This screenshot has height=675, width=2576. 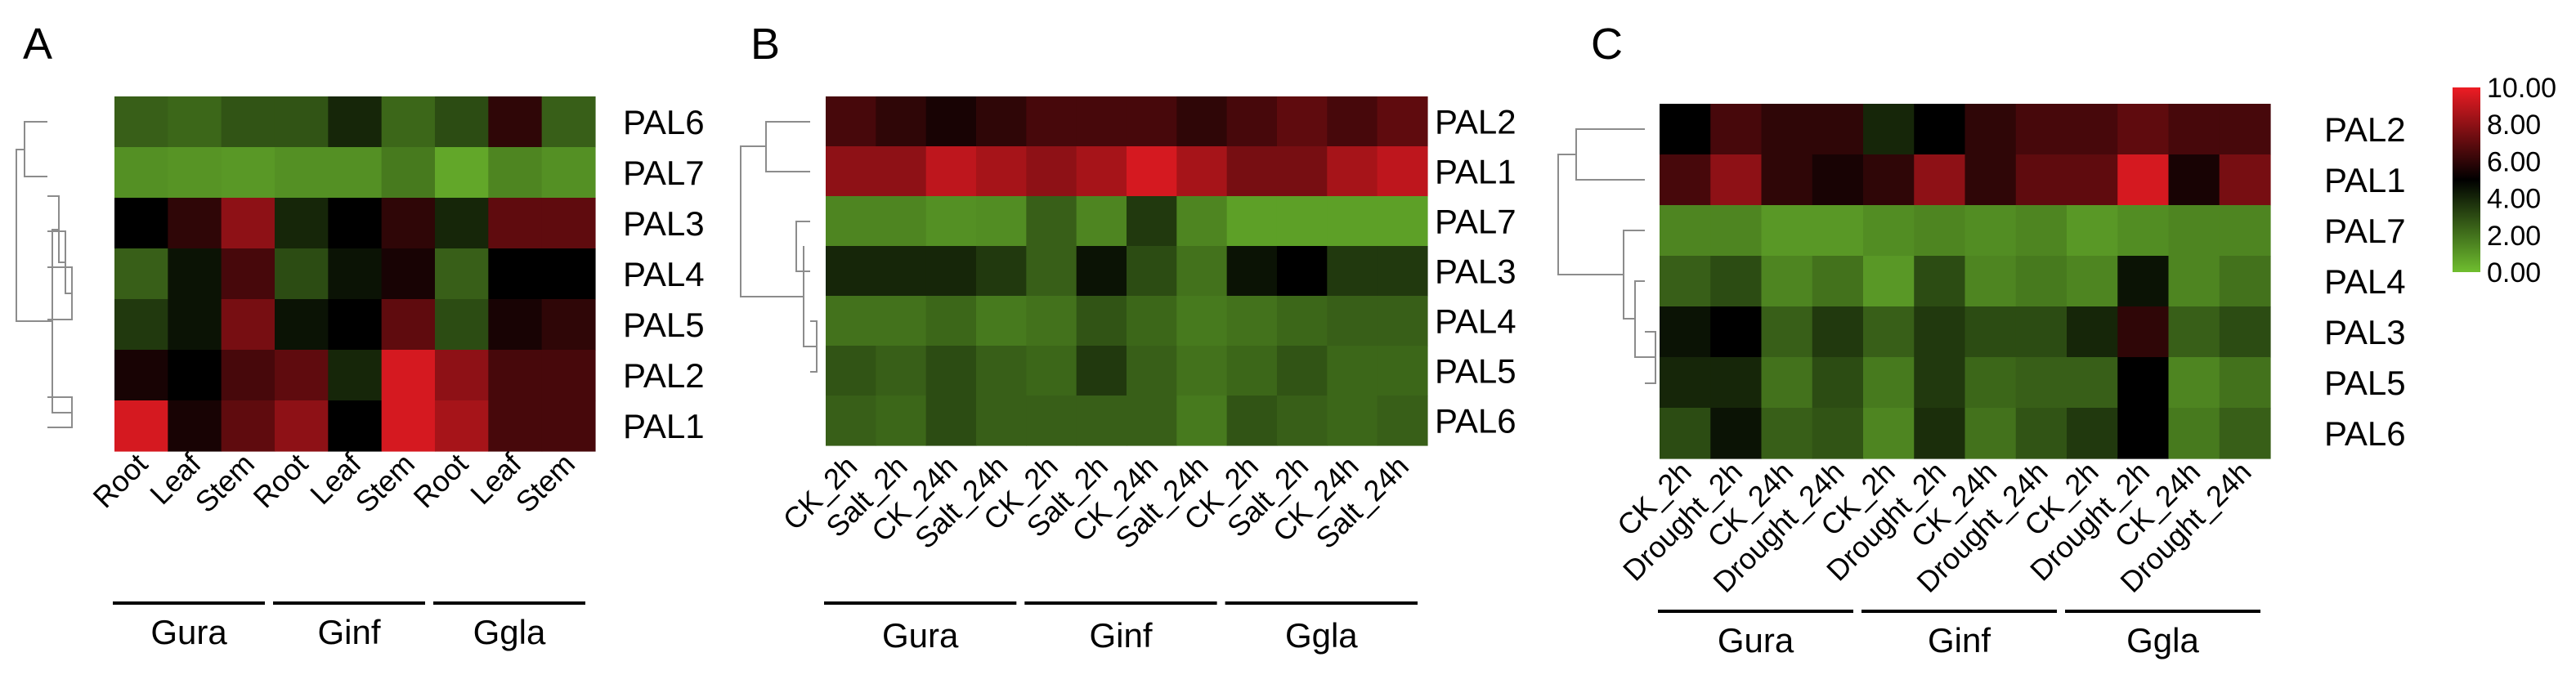 I want to click on panel-label-c: C, so click(x=1607, y=44).